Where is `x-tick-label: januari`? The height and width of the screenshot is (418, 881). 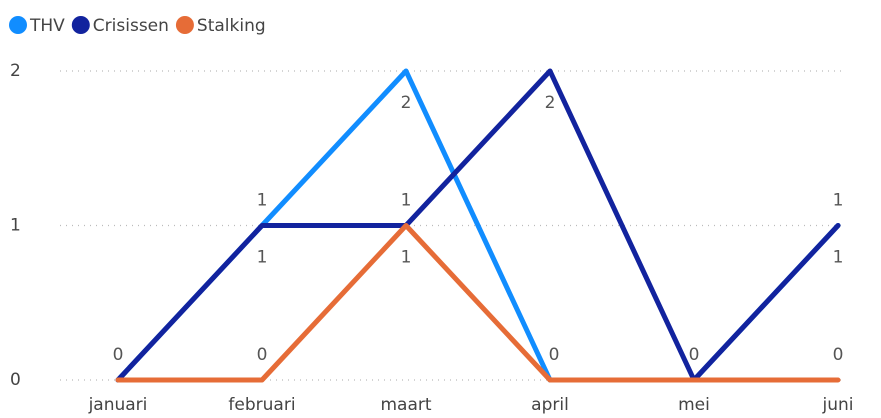
x-tick-label: januari is located at coordinates (118, 405).